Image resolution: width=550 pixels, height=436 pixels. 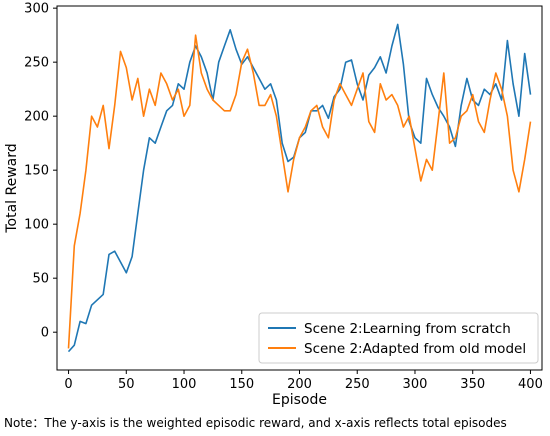 What do you see at coordinates (40, 279) in the screenshot?
I see `y-tick-label: 50` at bounding box center [40, 279].